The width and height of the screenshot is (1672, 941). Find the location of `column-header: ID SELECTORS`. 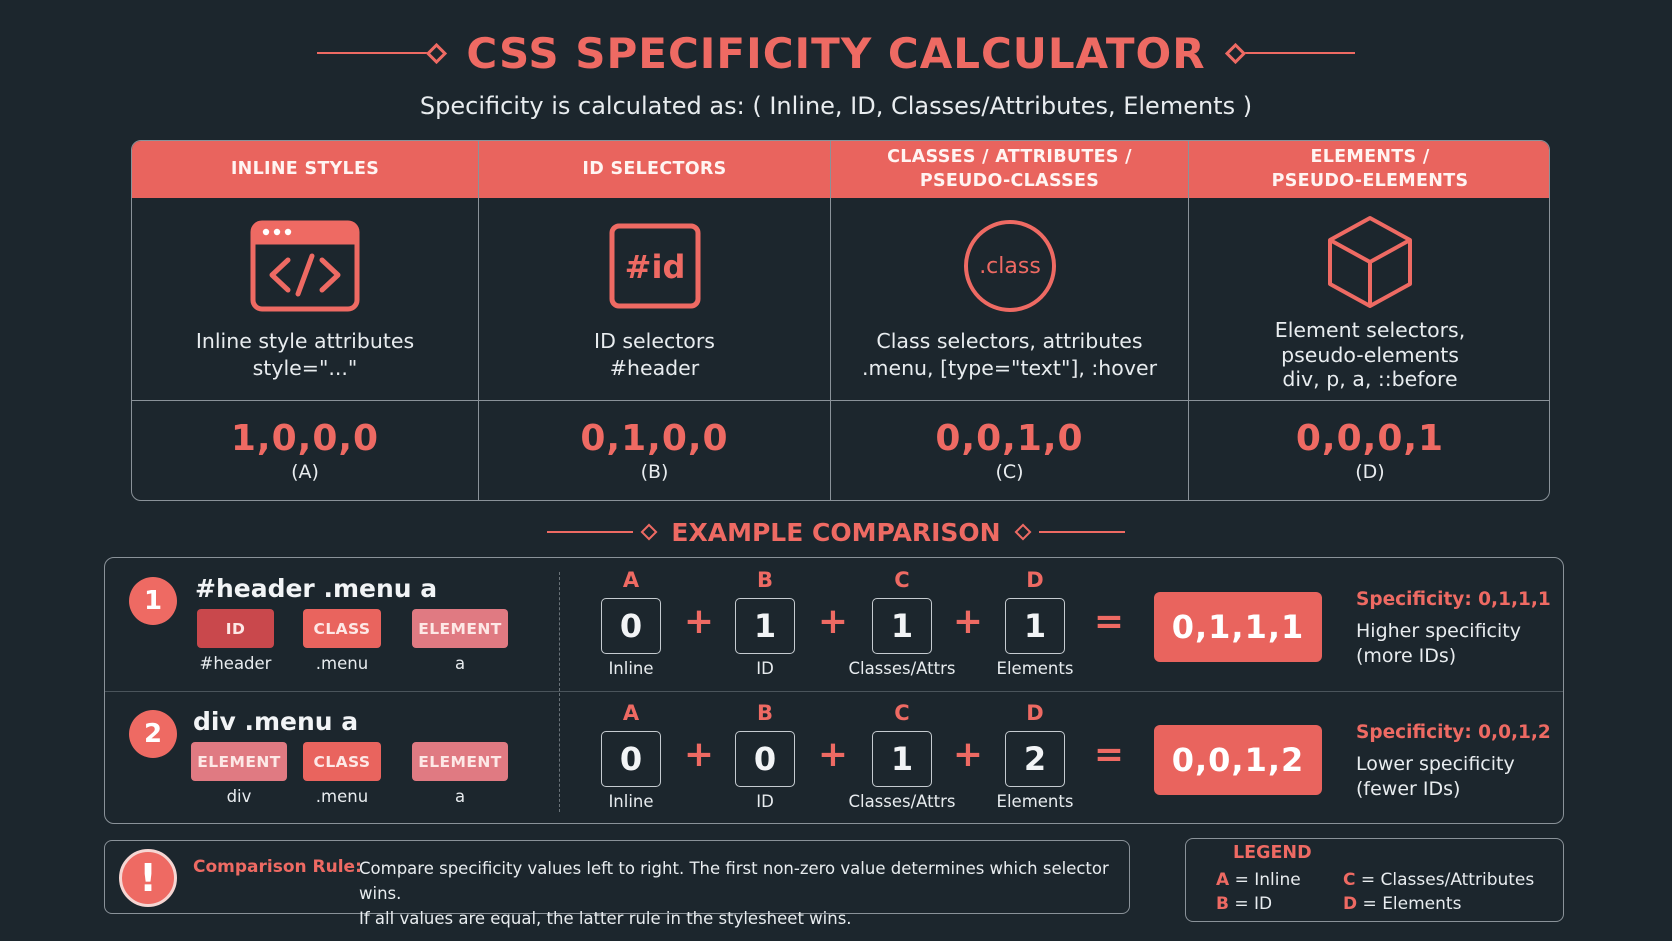

column-header: ID SELECTORS is located at coordinates (654, 169).